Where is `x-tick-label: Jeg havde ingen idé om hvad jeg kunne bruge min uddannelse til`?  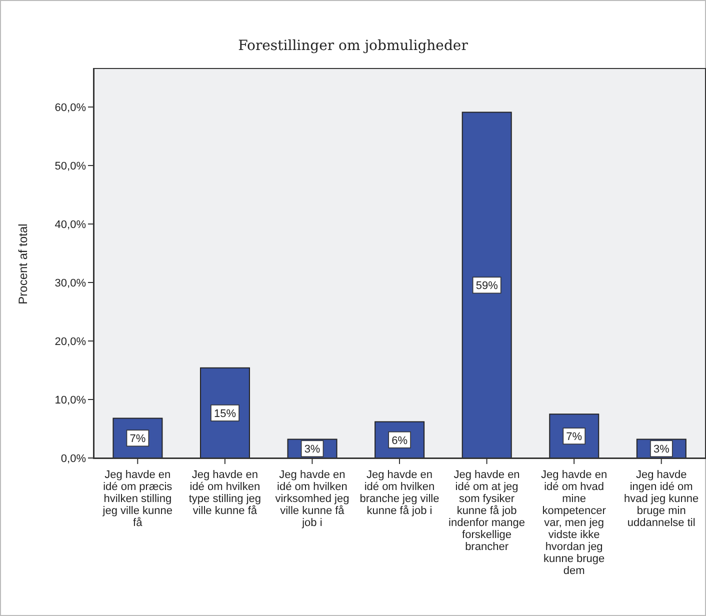
x-tick-label: Jeg havde ingen idé om hvad jeg kunne bruge min uddannelse til is located at coordinates (661, 499).